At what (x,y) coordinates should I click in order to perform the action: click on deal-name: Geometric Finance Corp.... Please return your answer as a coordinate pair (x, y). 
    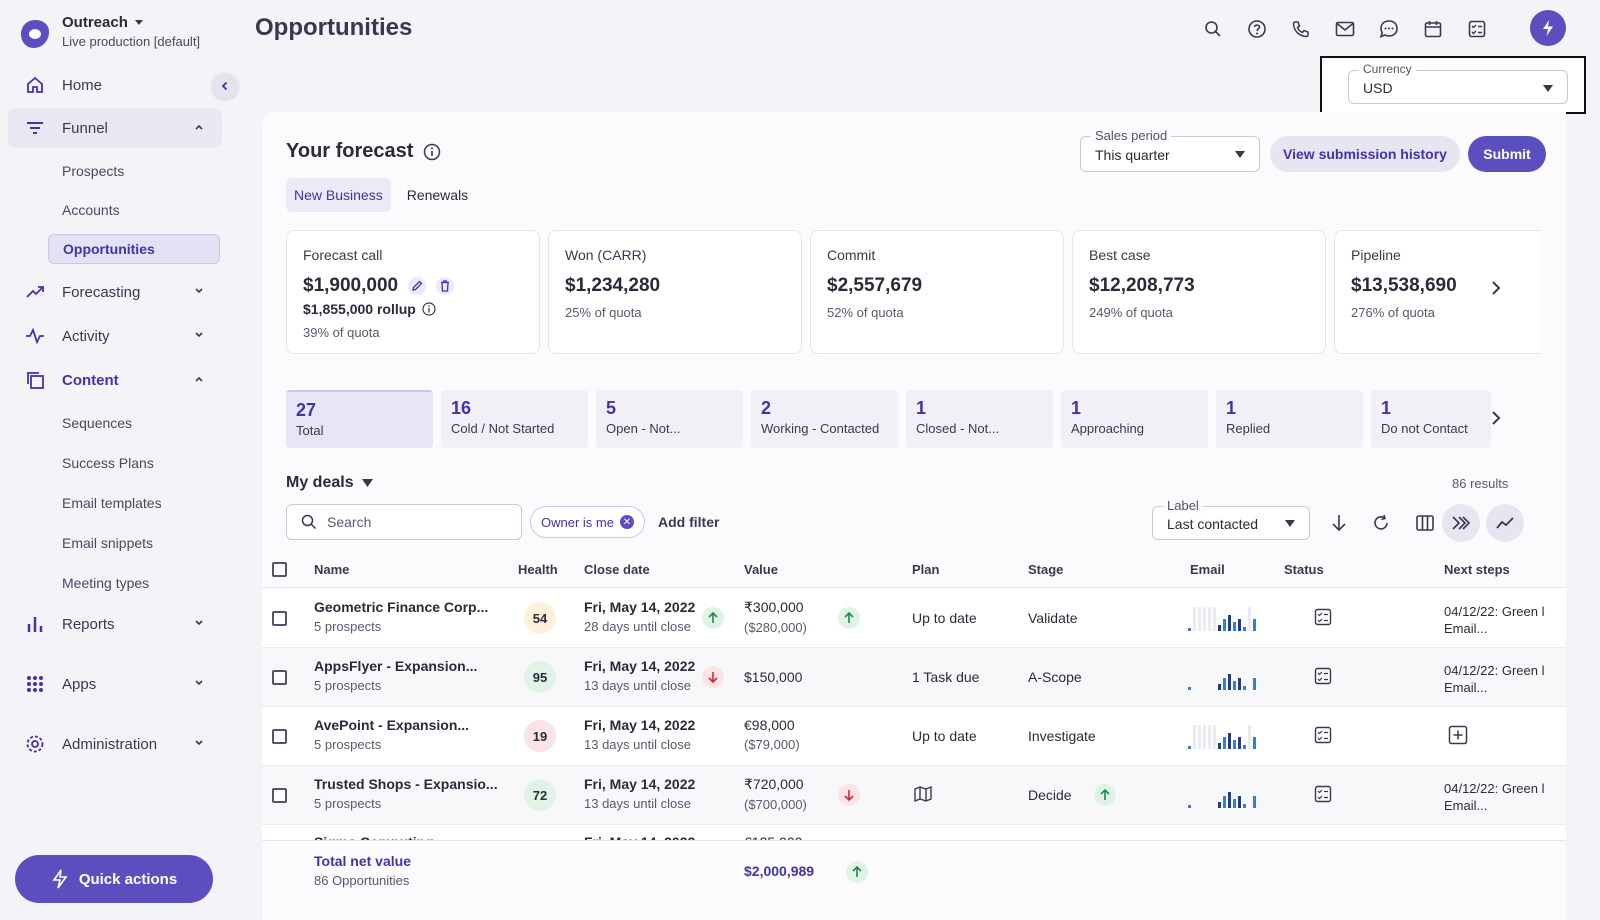
    Looking at the image, I should click on (401, 607).